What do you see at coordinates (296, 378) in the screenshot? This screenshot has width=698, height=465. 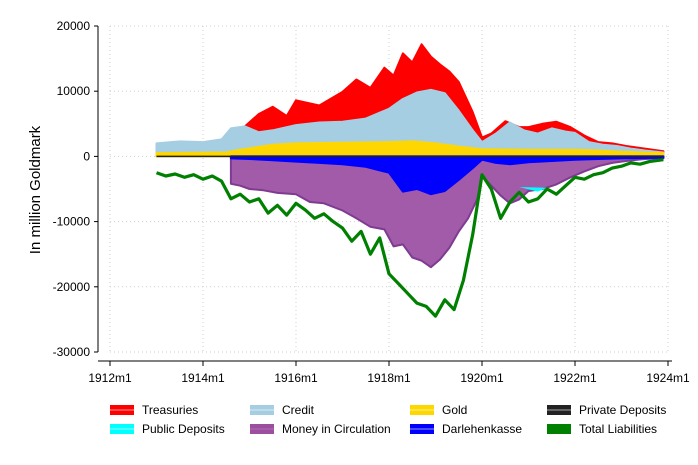 I see `x-tick-label: 1916m1` at bounding box center [296, 378].